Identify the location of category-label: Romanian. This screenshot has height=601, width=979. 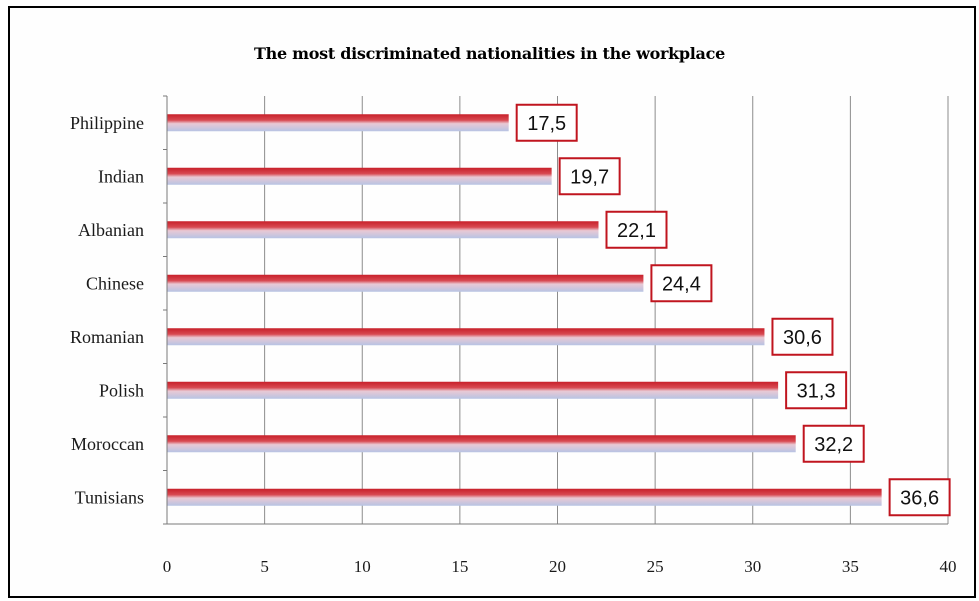
(107, 337).